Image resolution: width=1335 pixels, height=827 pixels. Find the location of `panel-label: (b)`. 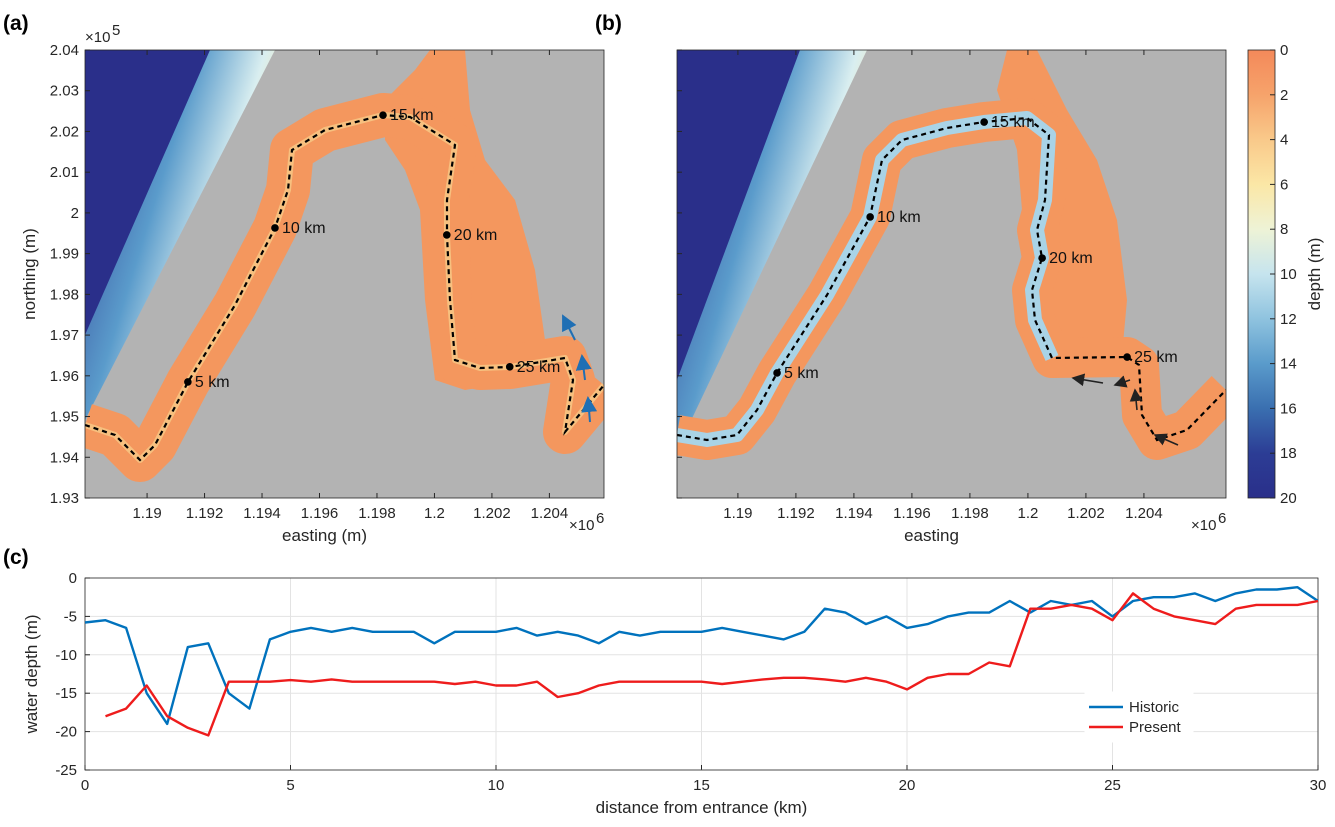

panel-label: (b) is located at coordinates (608, 23).